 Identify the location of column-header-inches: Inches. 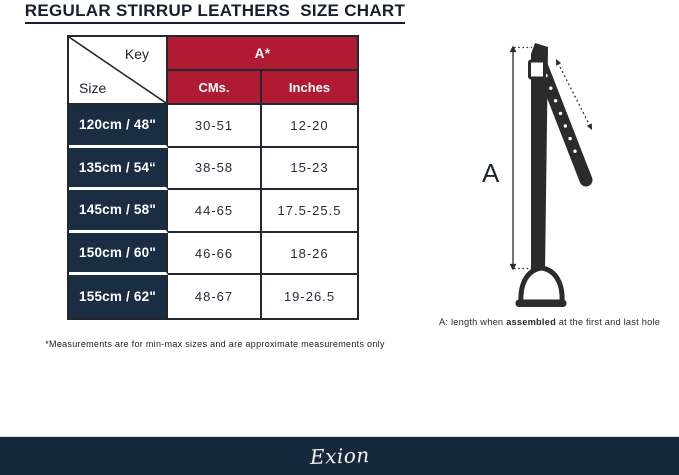
(309, 88).